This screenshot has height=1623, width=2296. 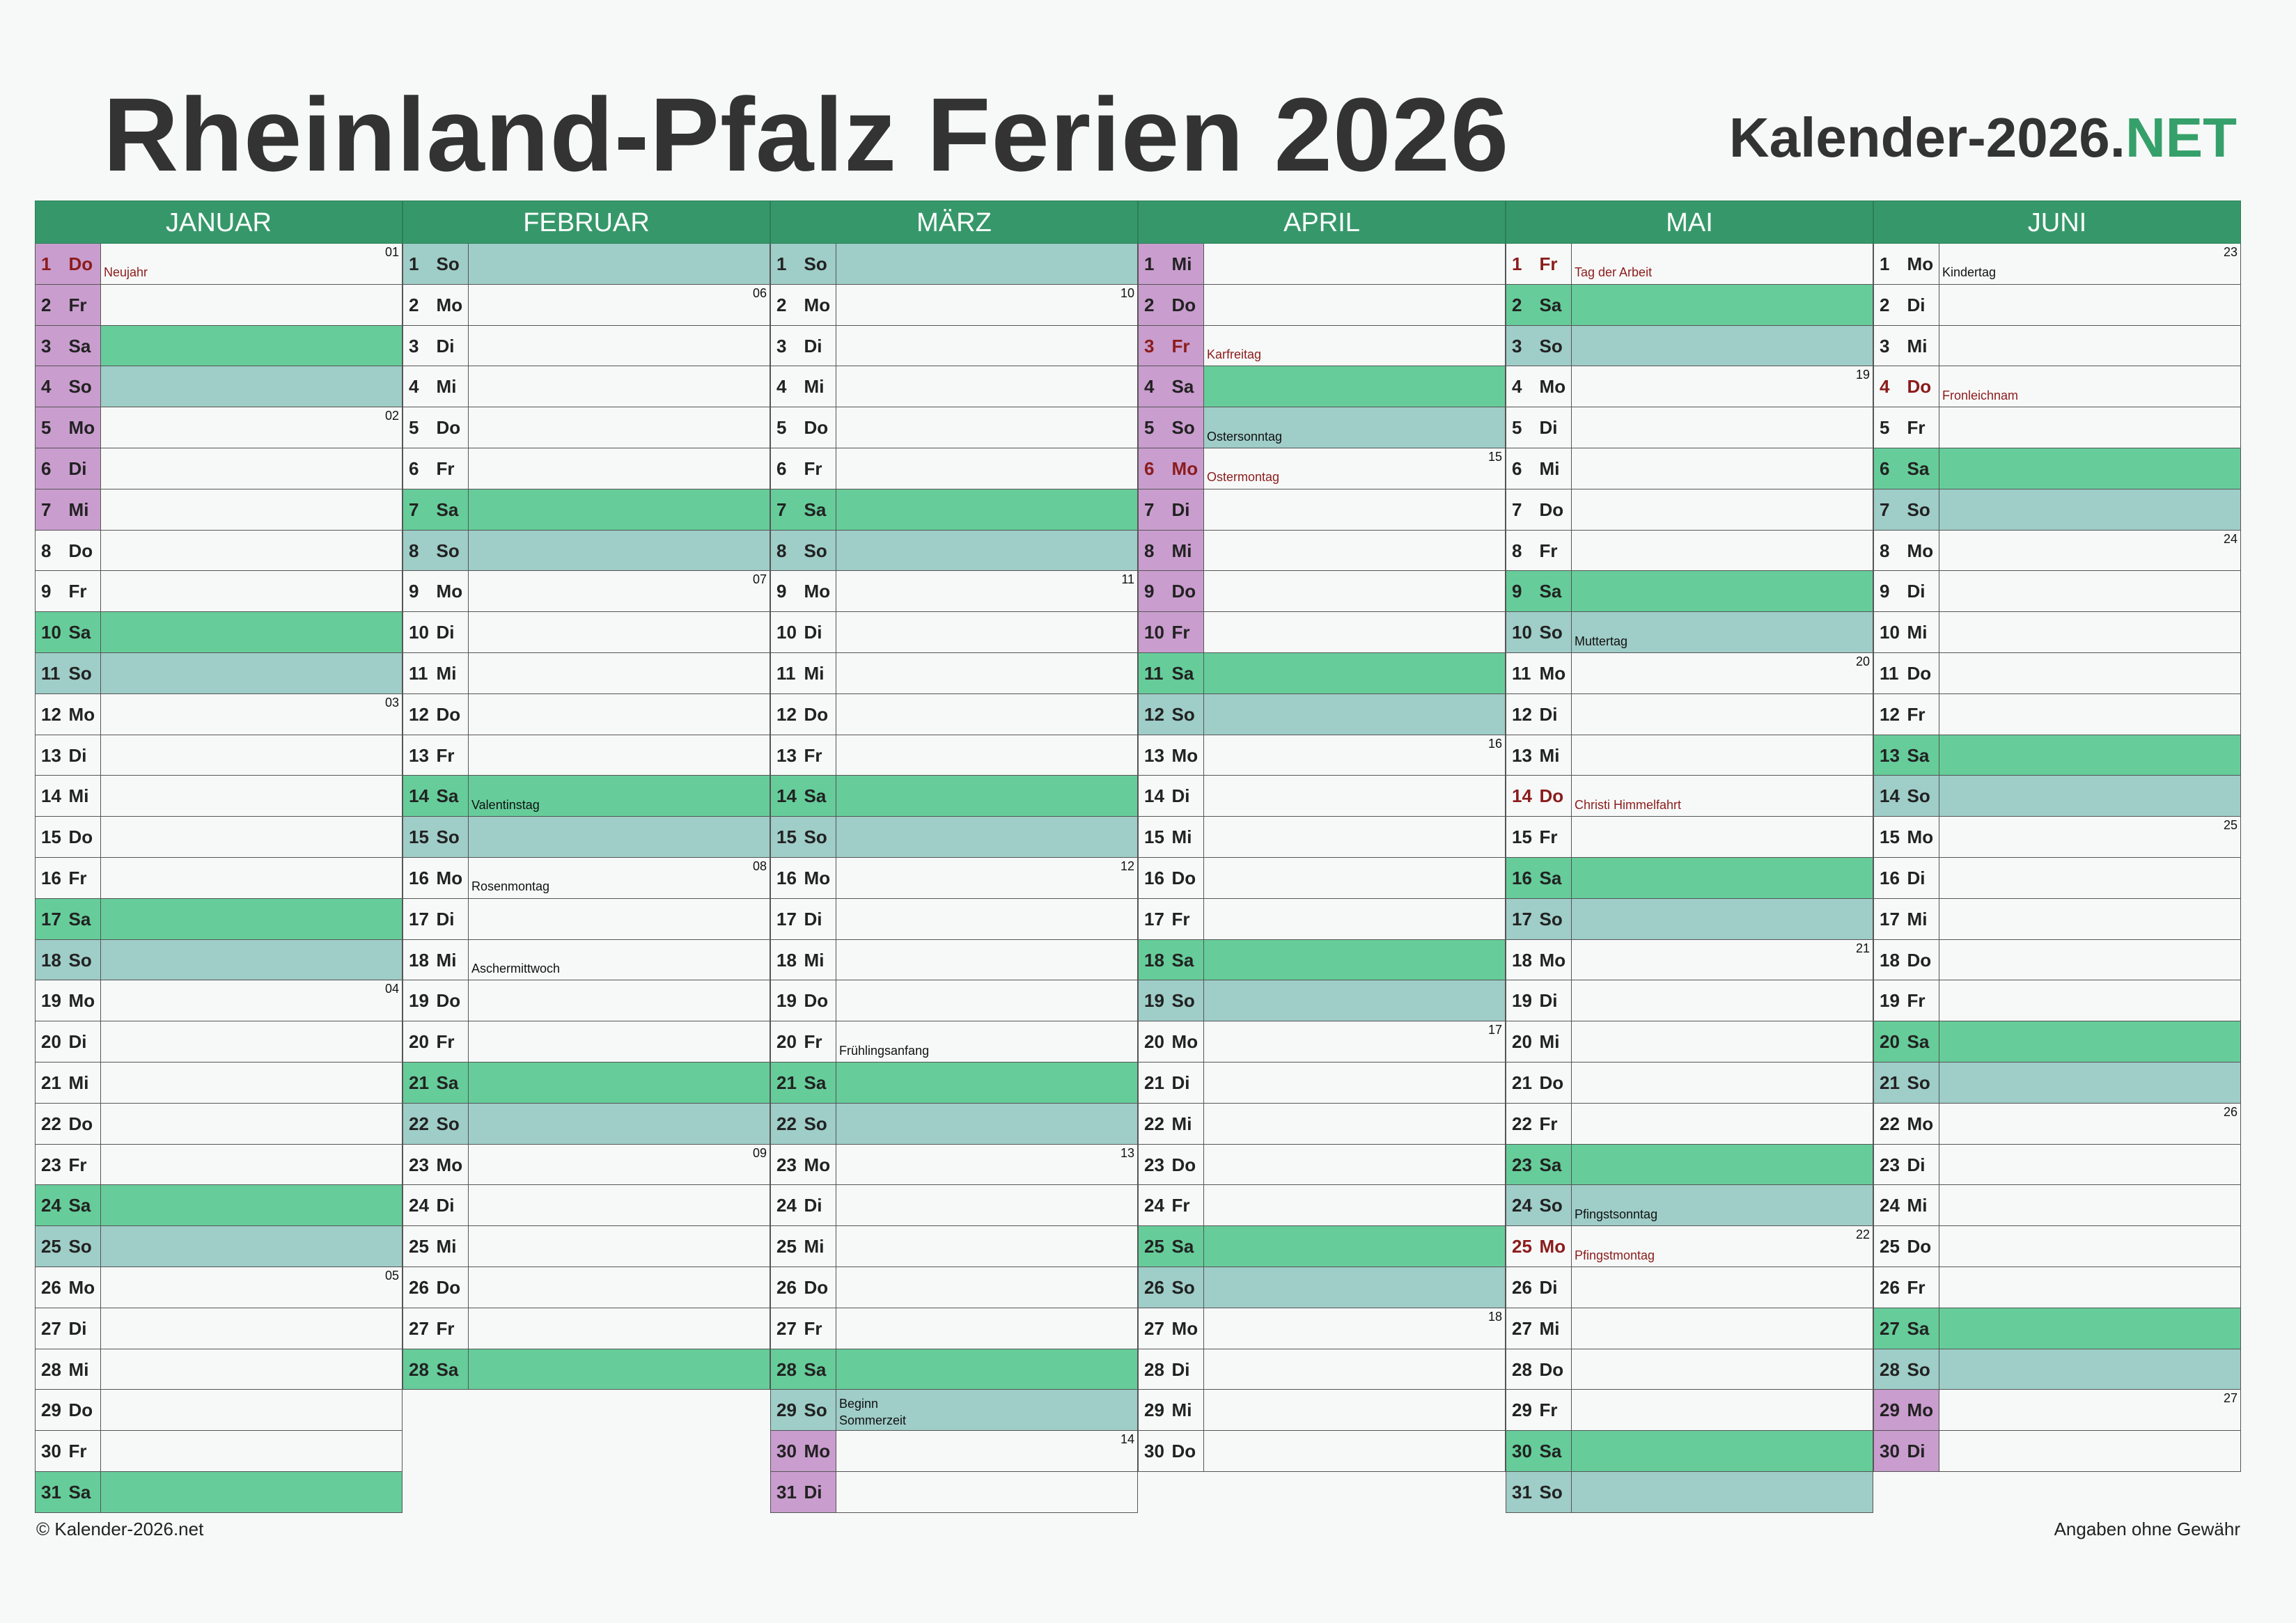 I want to click on day-label-cell: 1 Mi, so click(x=1171, y=264).